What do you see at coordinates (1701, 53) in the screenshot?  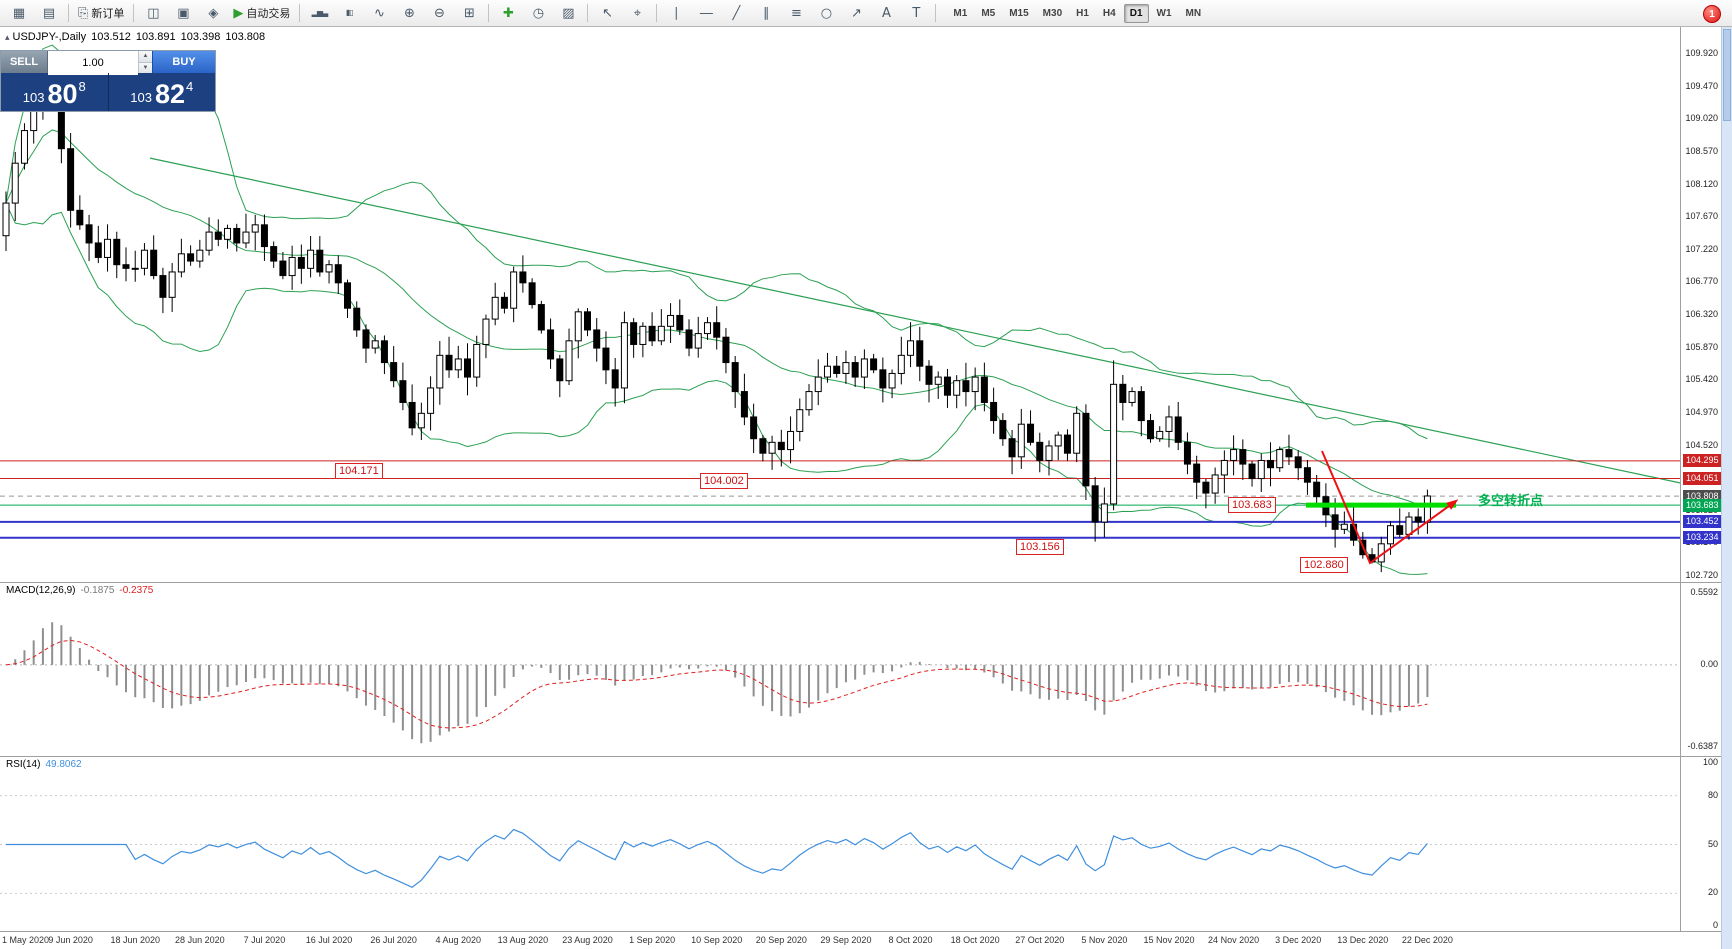 I see `price-tick-label: 109.920` at bounding box center [1701, 53].